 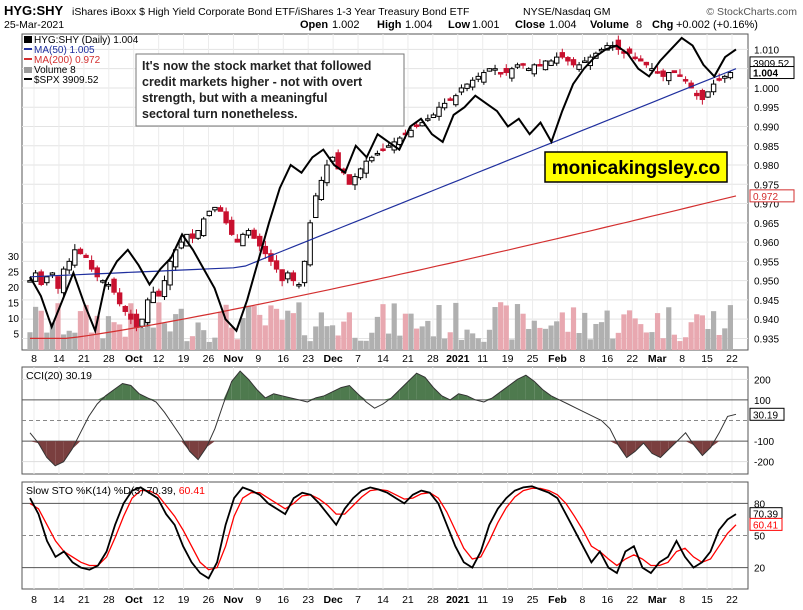 What do you see at coordinates (55, 70) in the screenshot?
I see `legend-volume: Volume 8` at bounding box center [55, 70].